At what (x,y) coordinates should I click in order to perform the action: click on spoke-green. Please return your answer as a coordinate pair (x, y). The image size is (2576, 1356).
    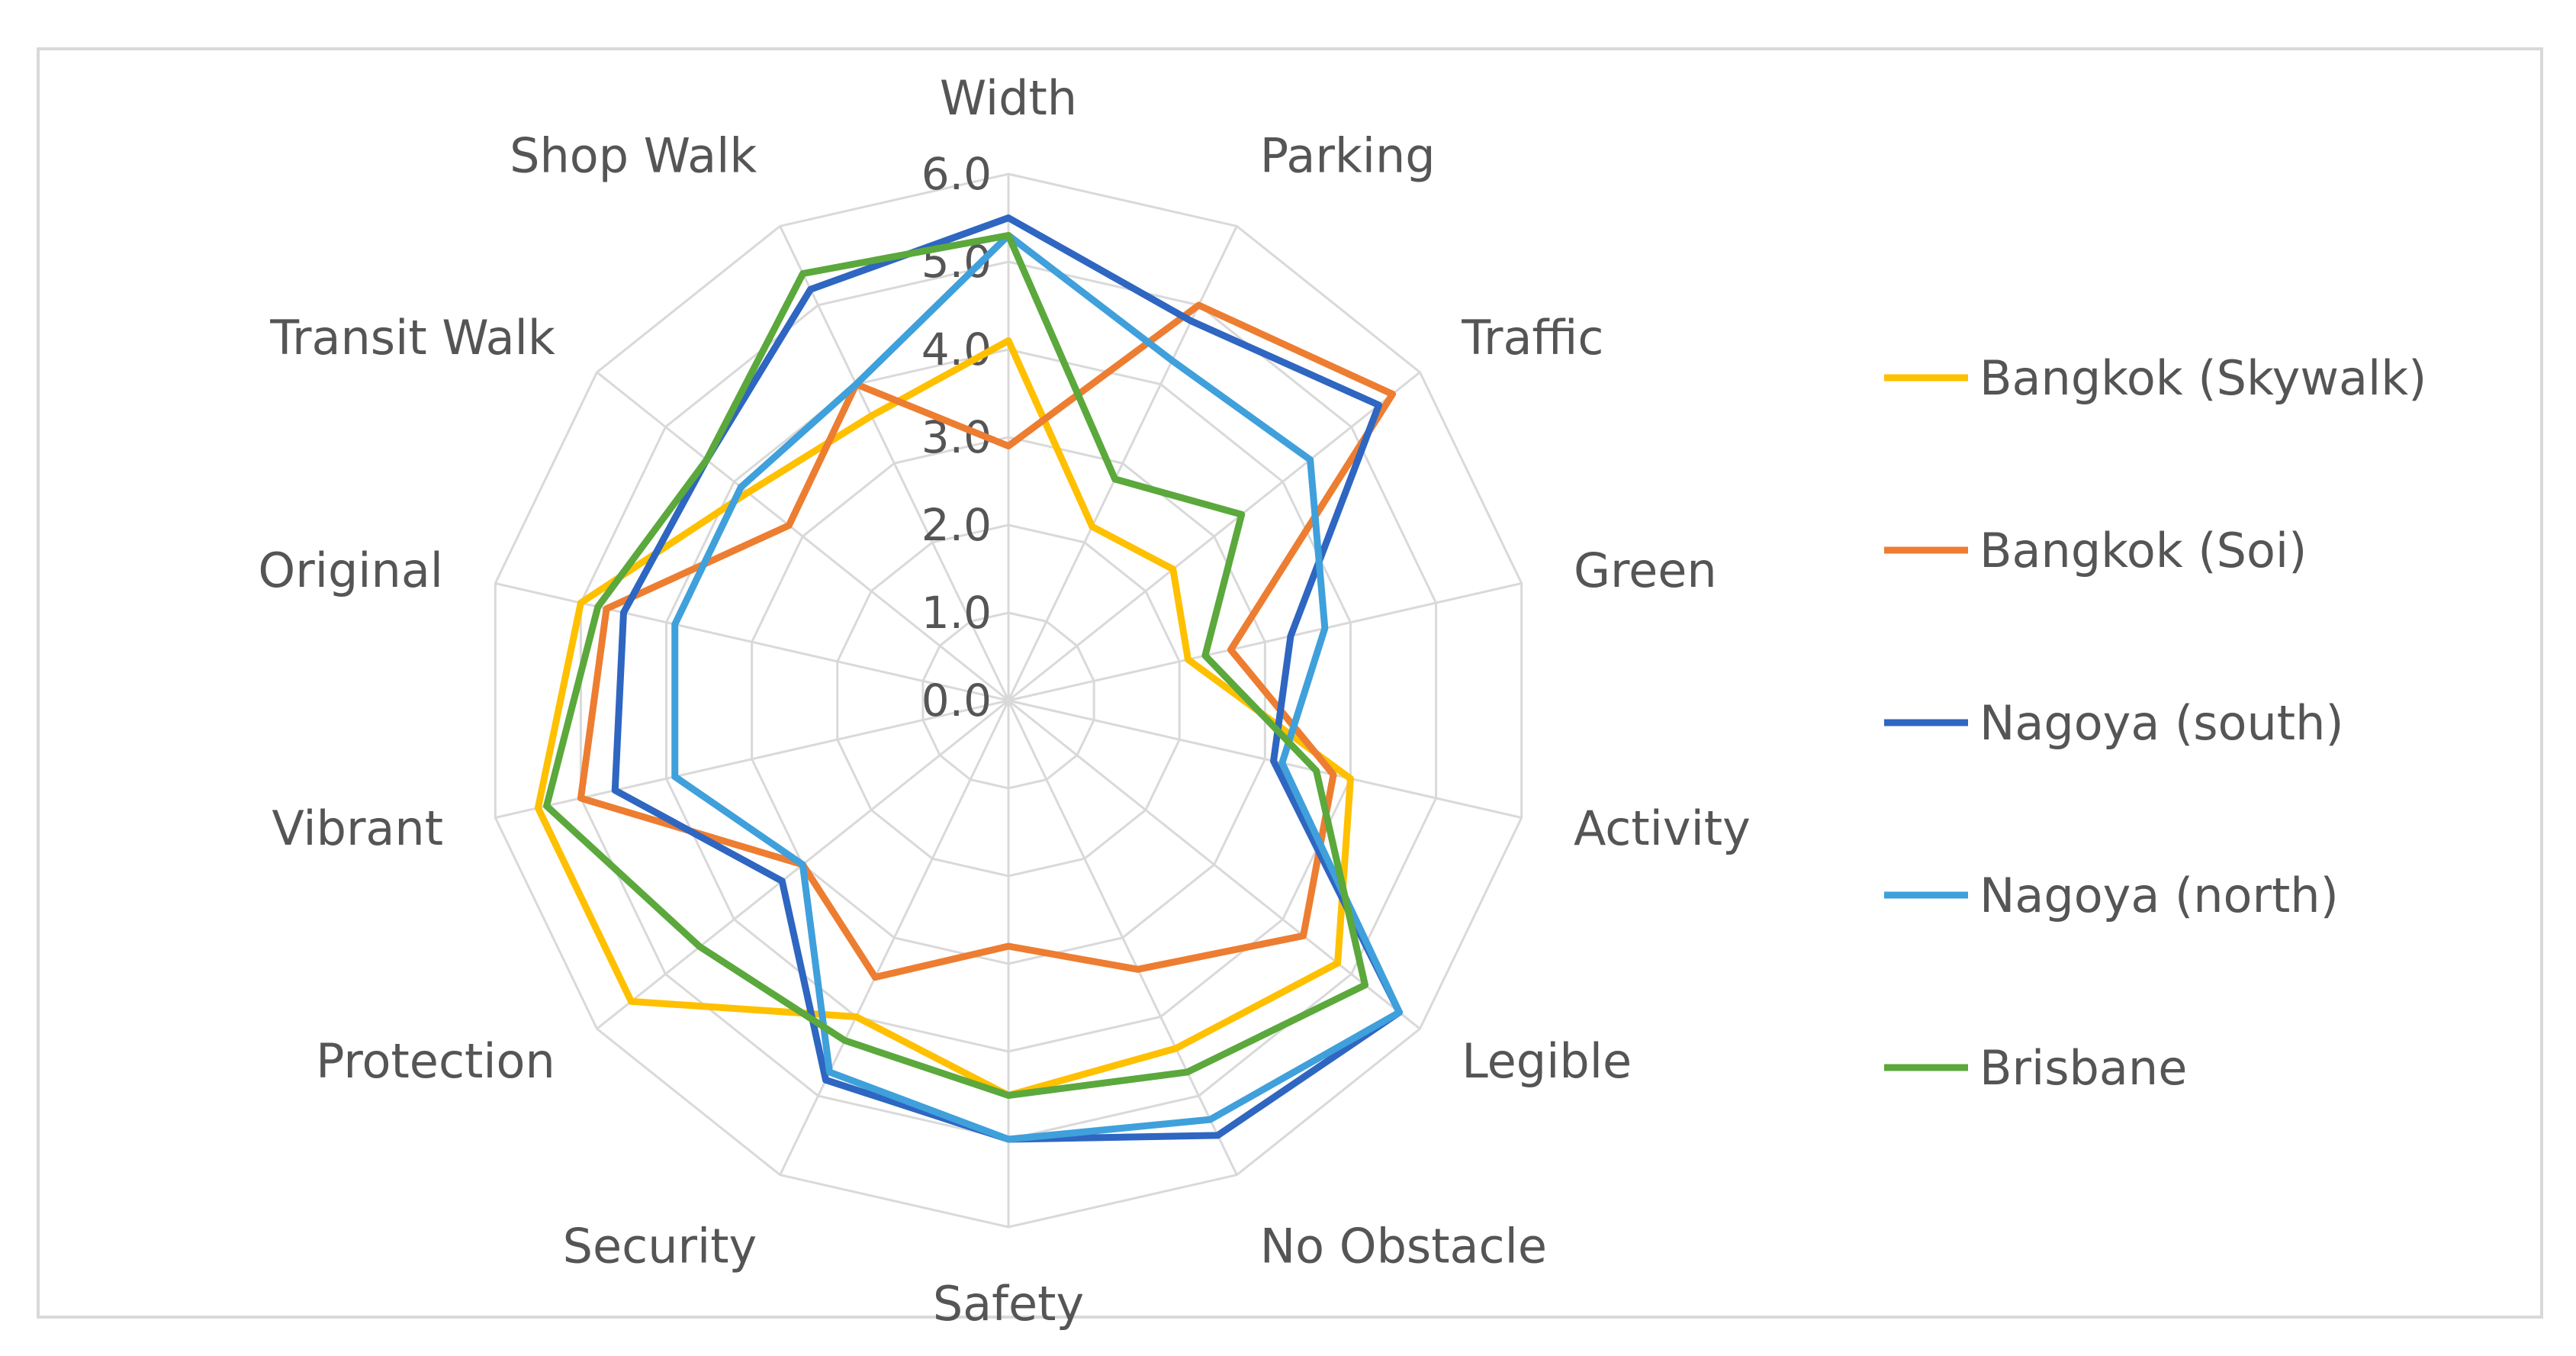
    Looking at the image, I should click on (1265, 641).